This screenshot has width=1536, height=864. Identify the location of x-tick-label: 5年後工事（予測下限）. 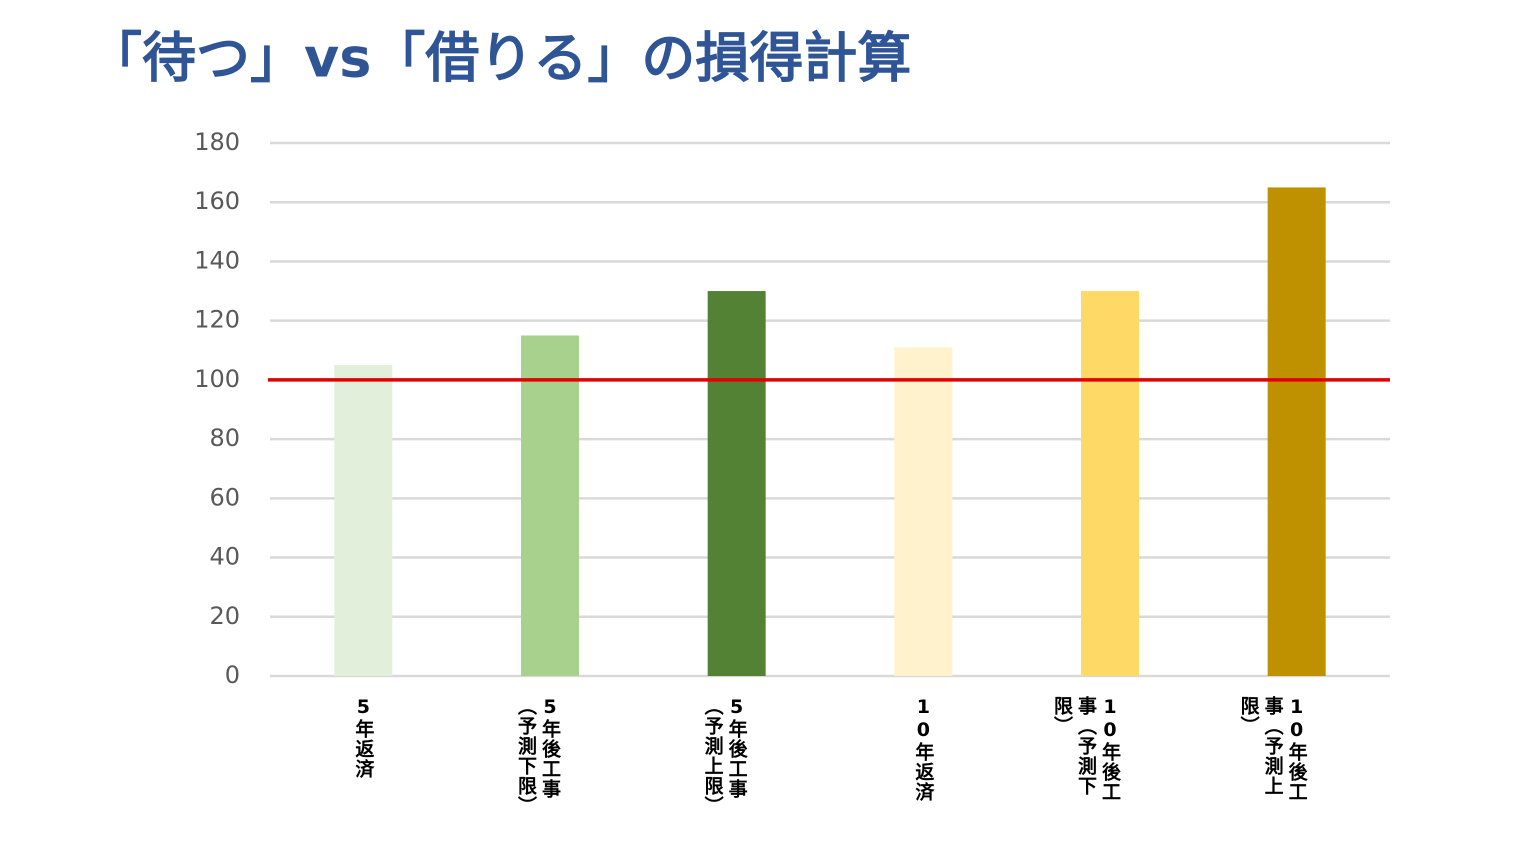
(538, 756).